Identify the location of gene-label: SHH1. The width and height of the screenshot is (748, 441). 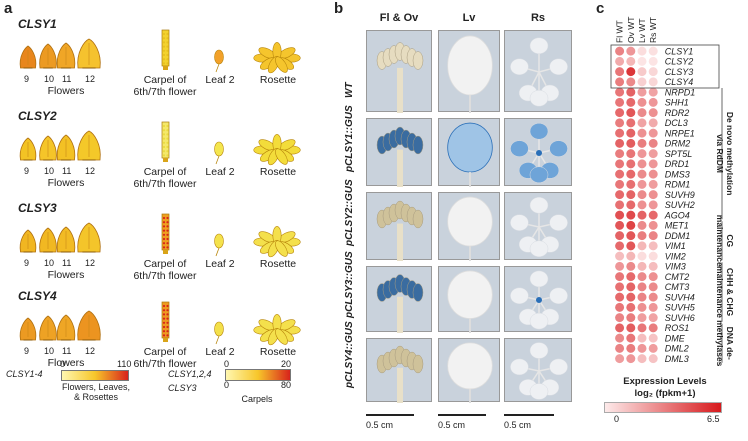
(677, 103).